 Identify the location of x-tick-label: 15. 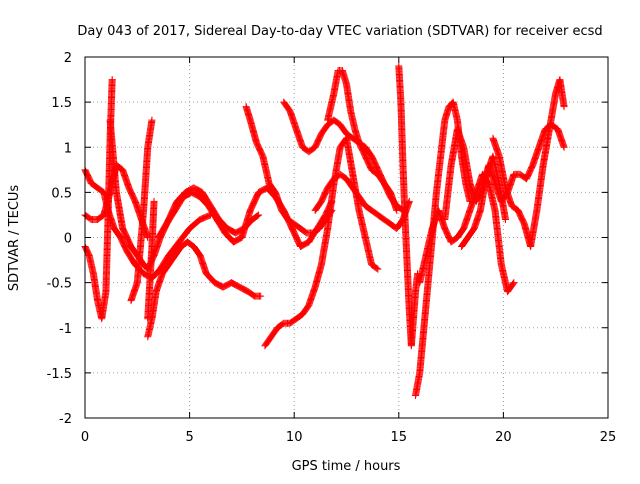
(399, 437).